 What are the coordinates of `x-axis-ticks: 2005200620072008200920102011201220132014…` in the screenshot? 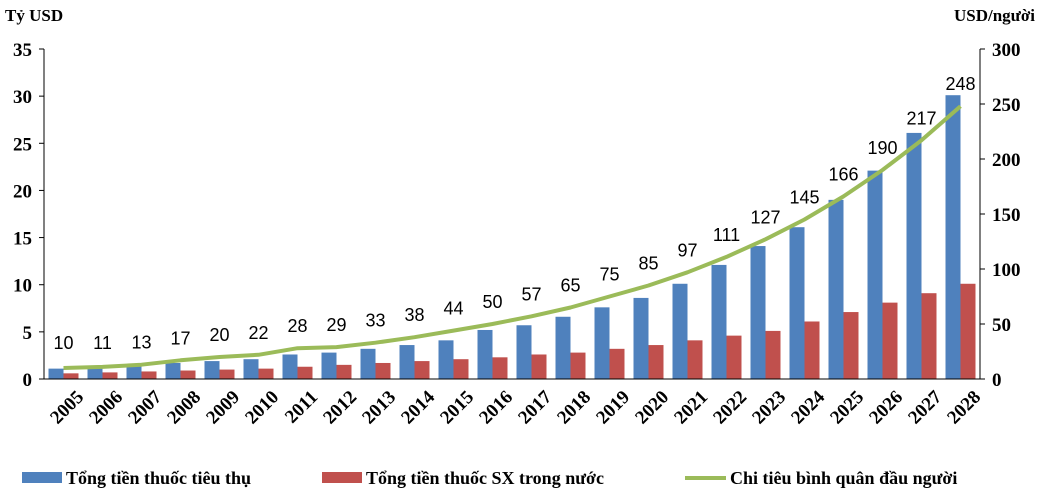 It's located at (515, 407).